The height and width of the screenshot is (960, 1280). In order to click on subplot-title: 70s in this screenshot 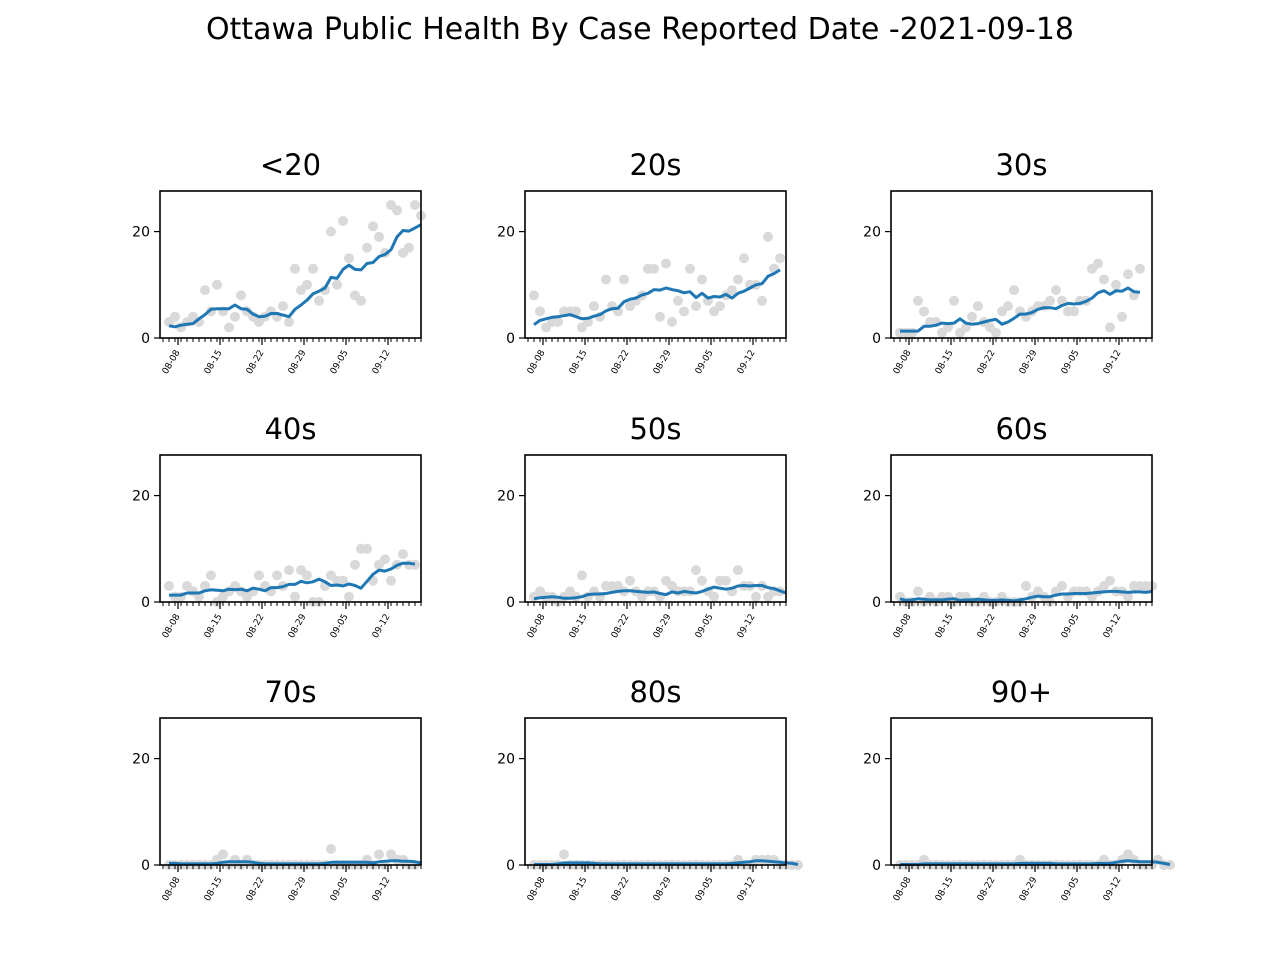, I will do `click(290, 692)`.